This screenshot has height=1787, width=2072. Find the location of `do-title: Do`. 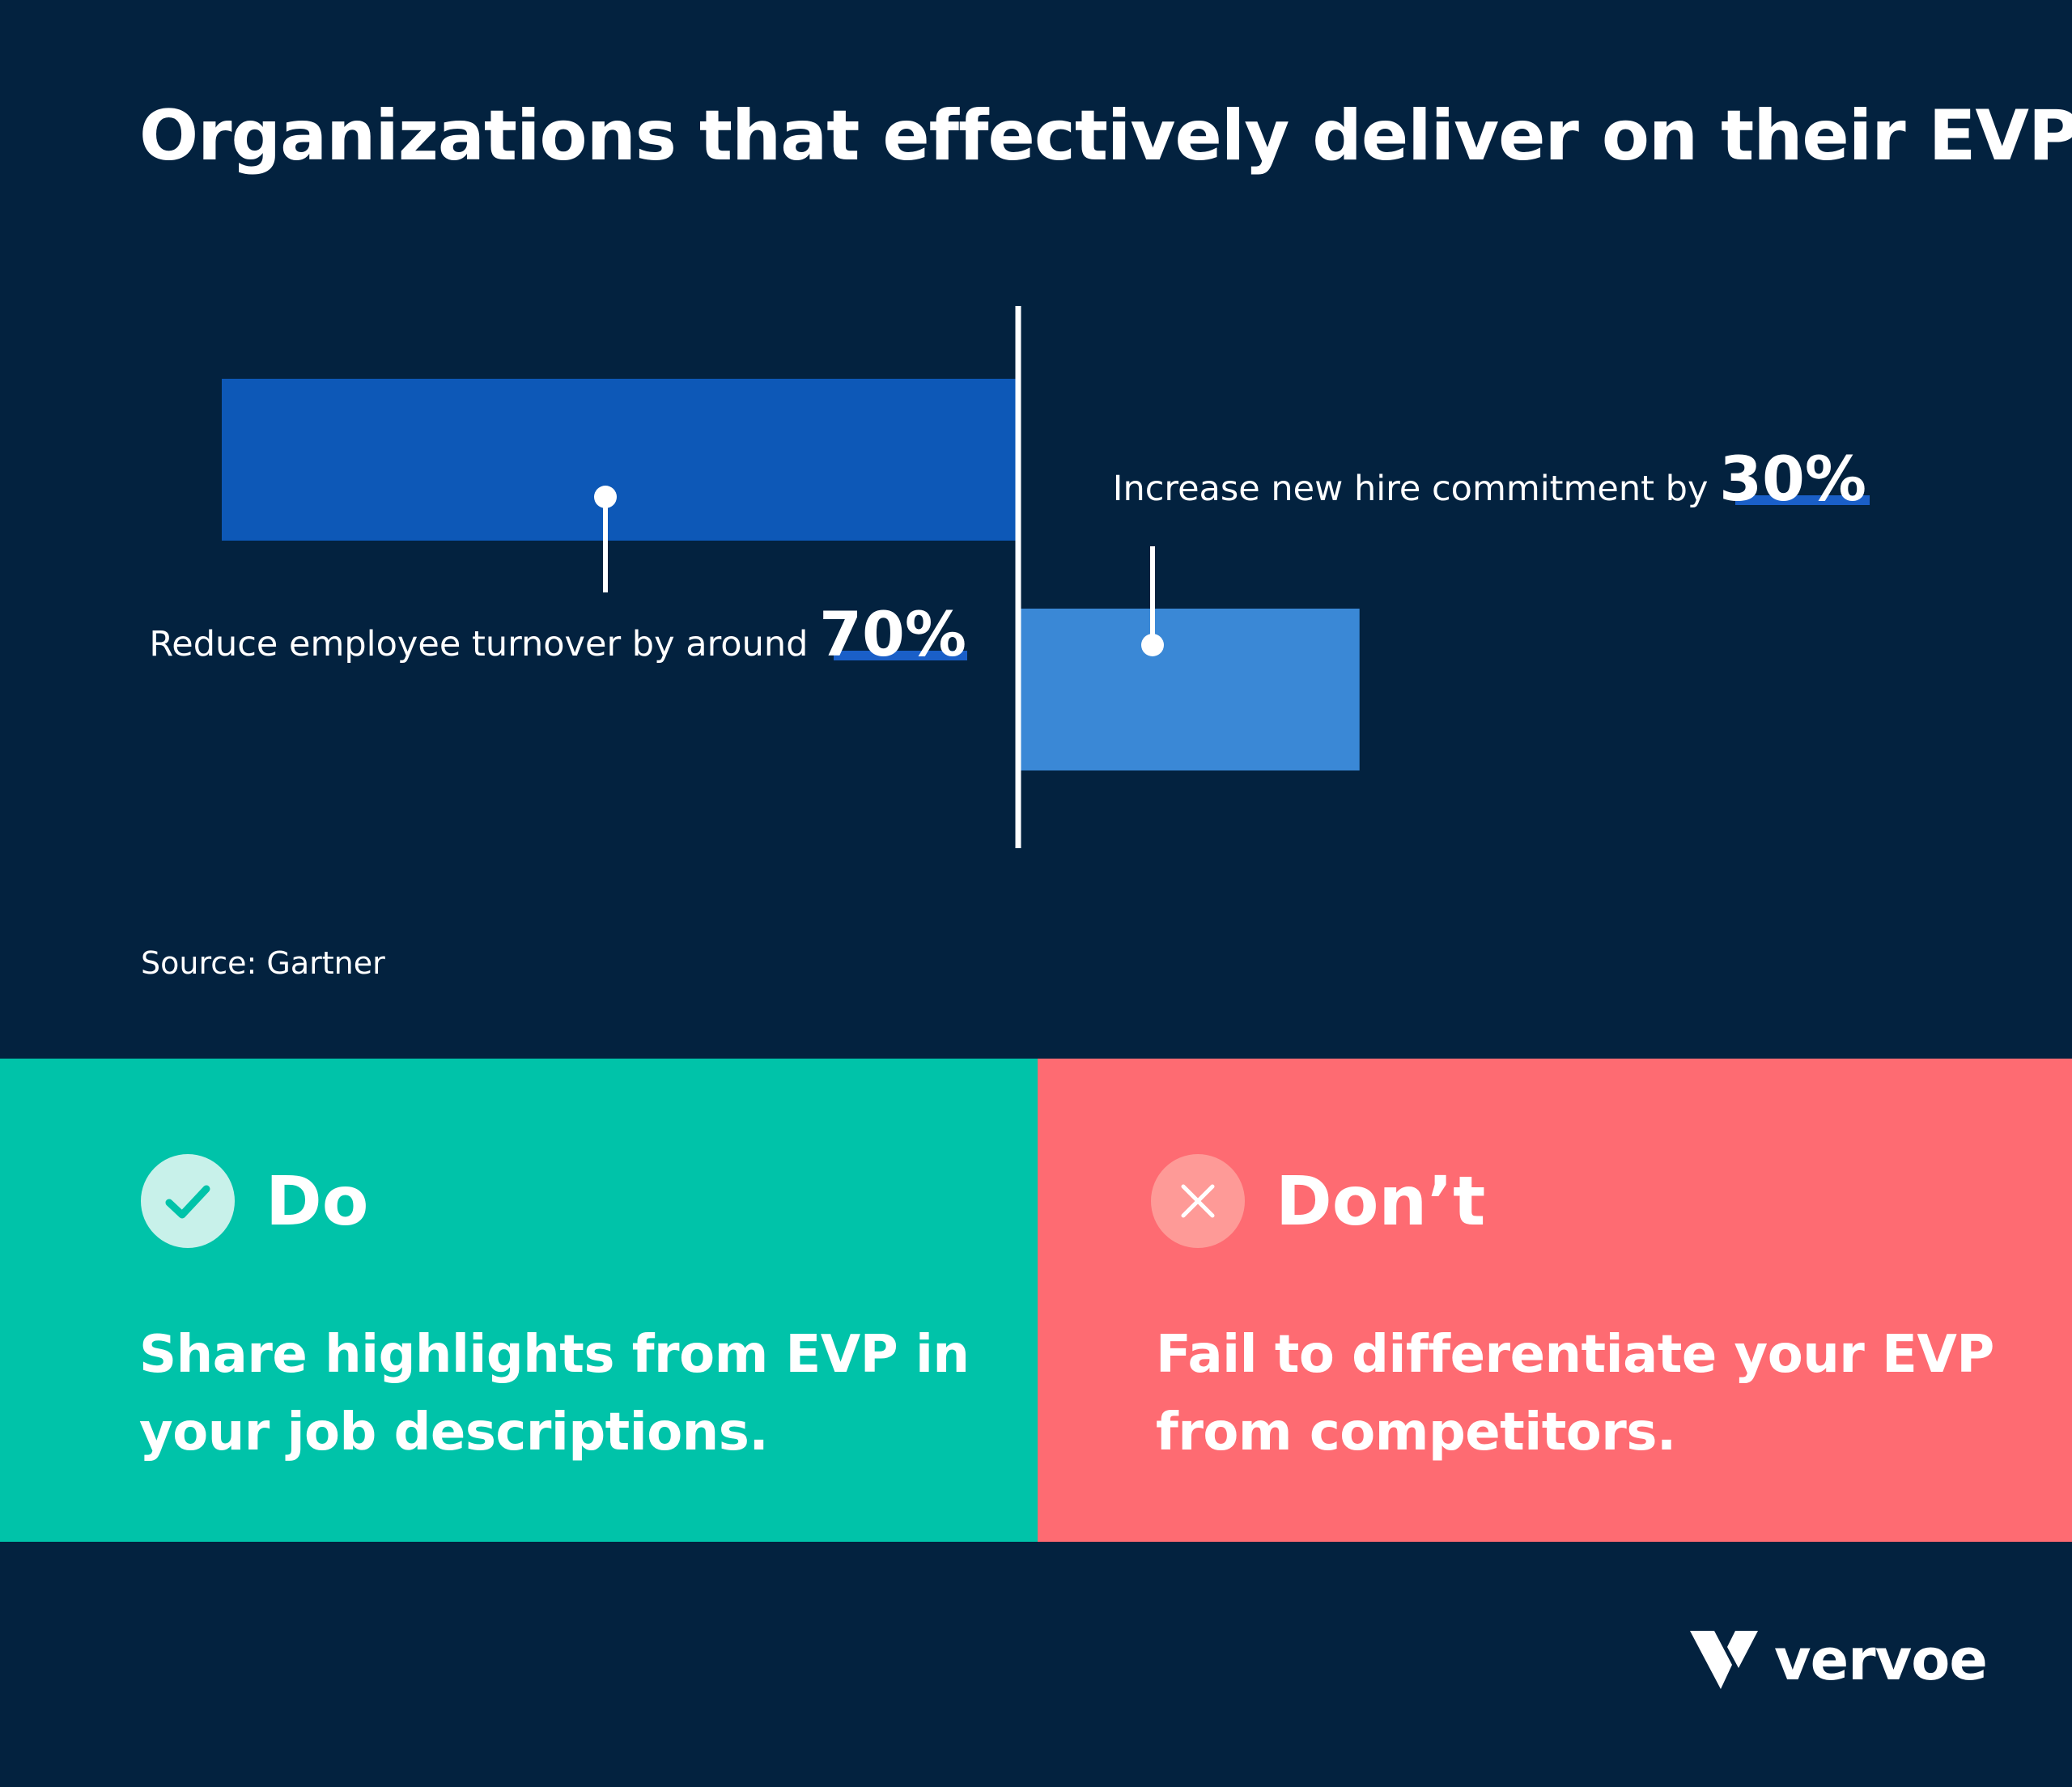

do-title: Do is located at coordinates (317, 1201).